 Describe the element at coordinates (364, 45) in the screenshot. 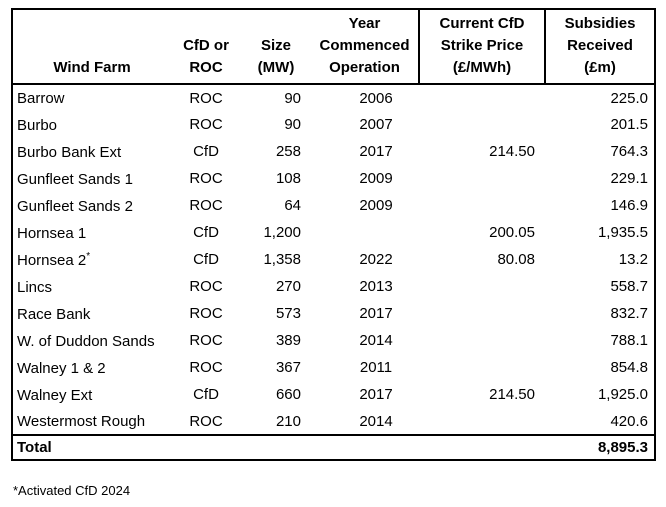

I see `header-line: Commenced` at that location.